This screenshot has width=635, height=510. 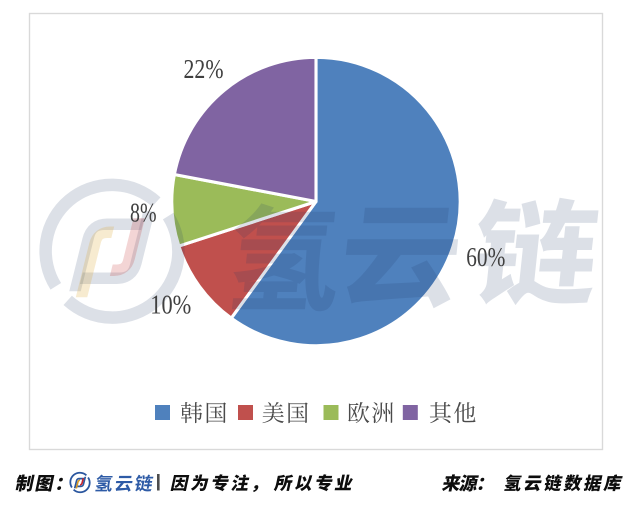 I want to click on svg-text: 22%, so click(x=204, y=69).